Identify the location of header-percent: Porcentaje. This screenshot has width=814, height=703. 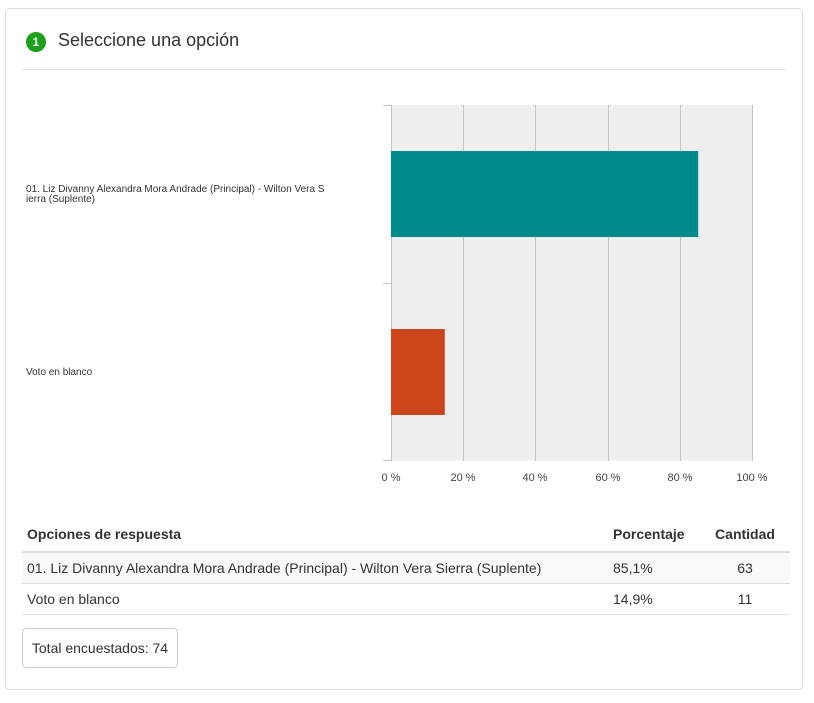
(654, 535).